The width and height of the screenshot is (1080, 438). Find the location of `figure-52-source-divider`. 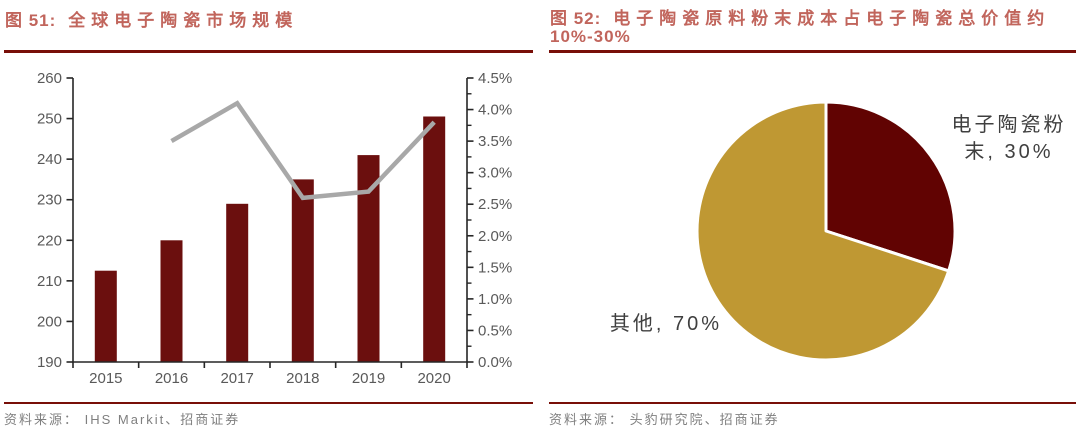

figure-52-source-divider is located at coordinates (812, 403).